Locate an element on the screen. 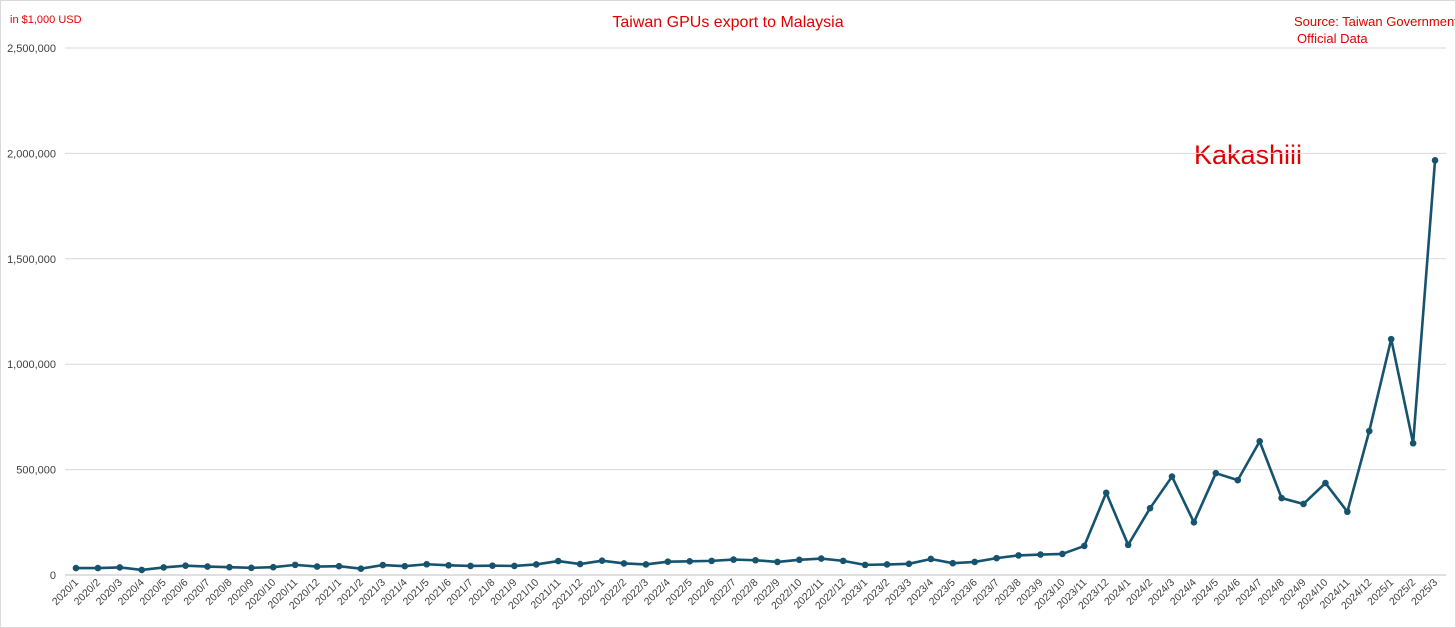  y-tick-label: 1,000,000 is located at coordinates (31, 365).